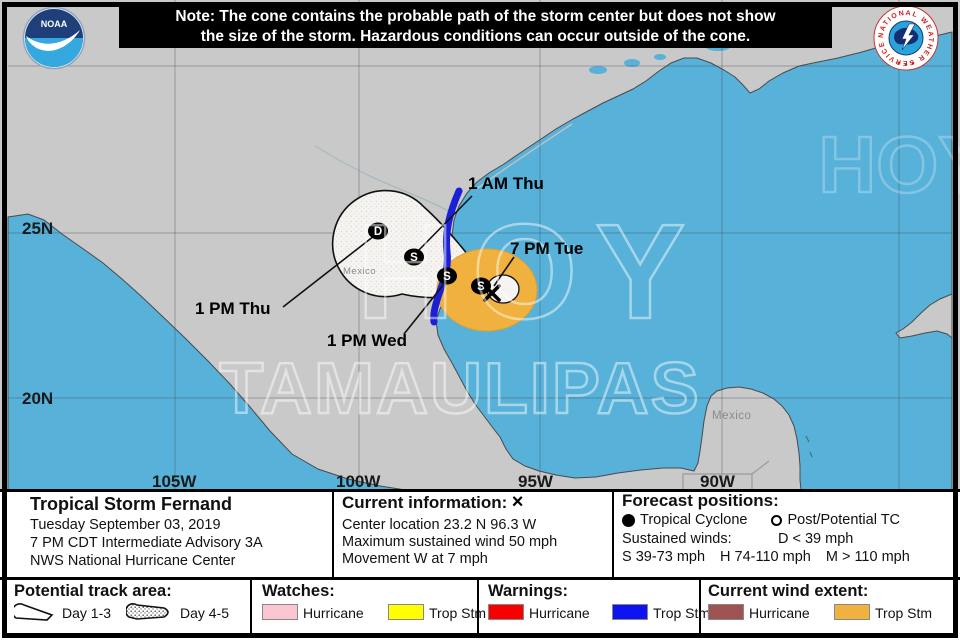 Image resolution: width=960 pixels, height=640 pixels. I want to click on warning-hurricane-label: Hurricane, so click(559, 613).